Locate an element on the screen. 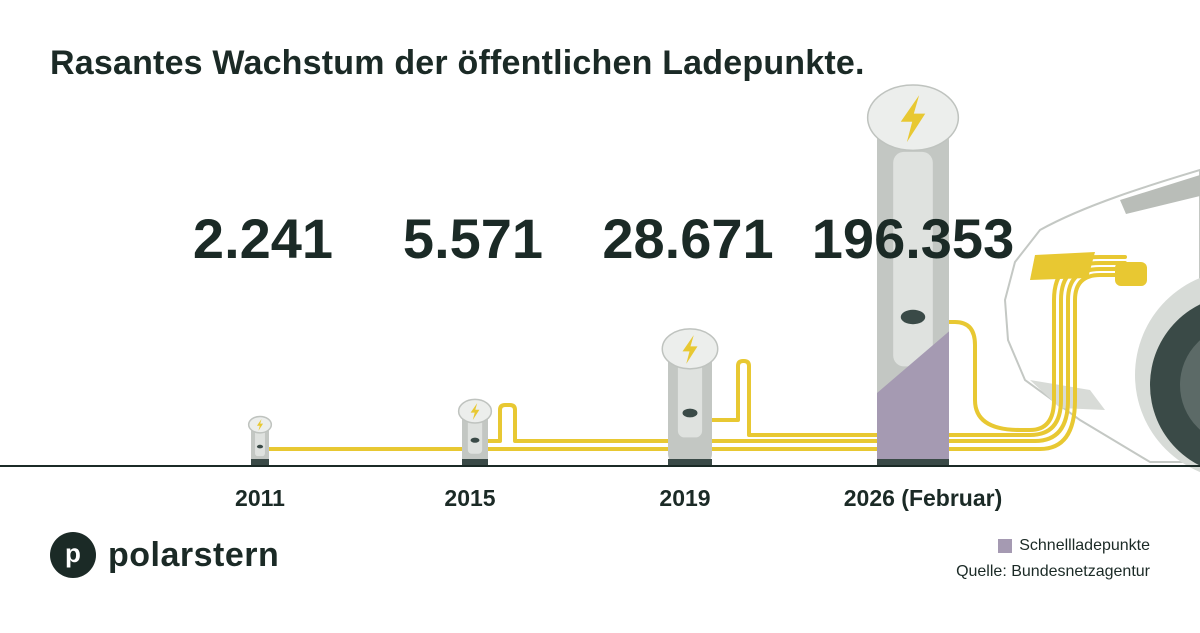 The height and width of the screenshot is (633, 1200). brand-name: polarstern is located at coordinates (194, 554).